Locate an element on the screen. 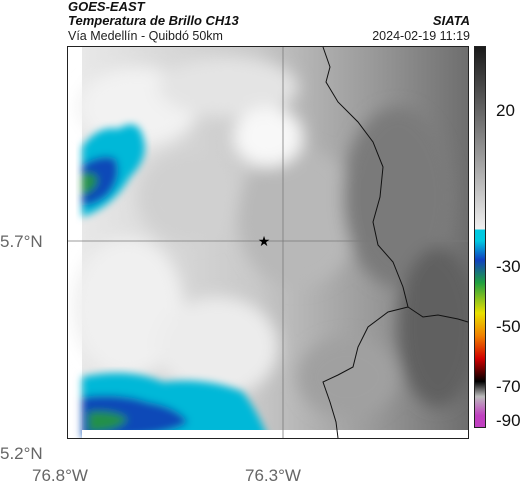 This screenshot has width=526, height=491. colorbar is located at coordinates (480, 237).